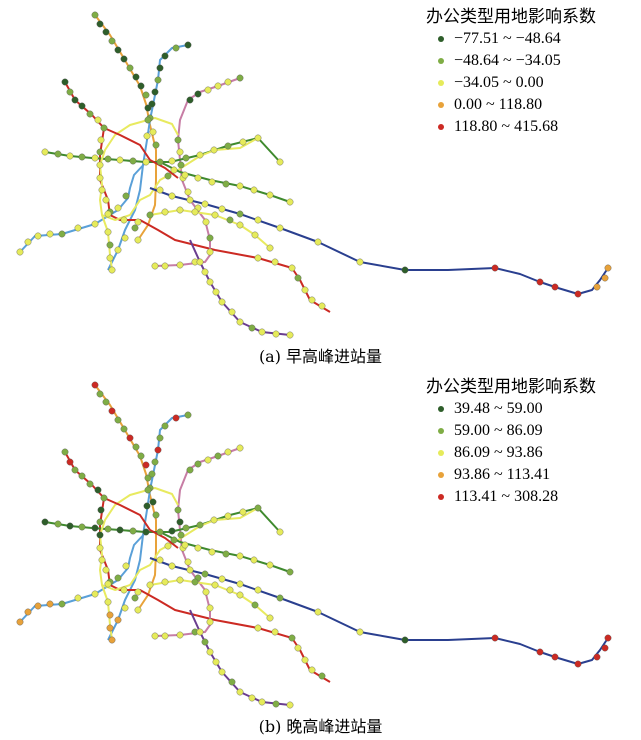 The image size is (641, 740). I want to click on legend-label: 118.80 ~ 415.68, so click(506, 126).